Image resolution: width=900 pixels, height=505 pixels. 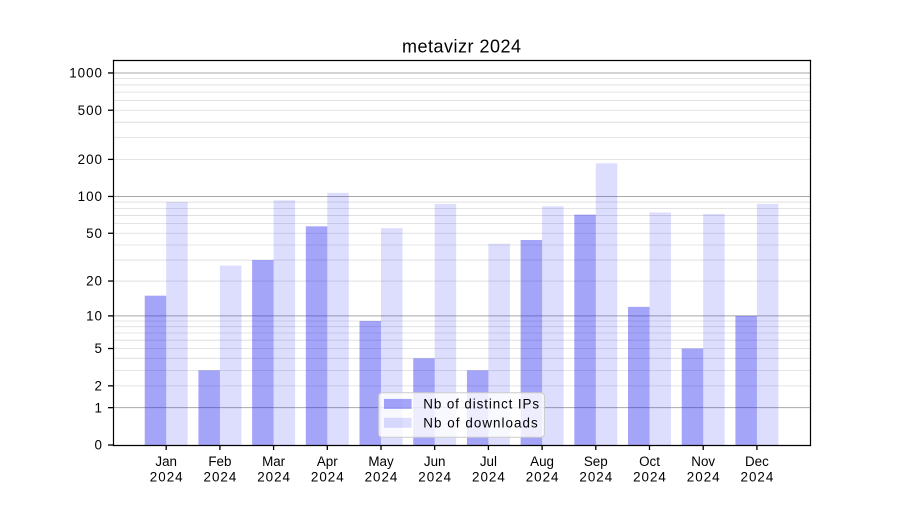 What do you see at coordinates (649, 461) in the screenshot?
I see `svg-text: Oct` at bounding box center [649, 461].